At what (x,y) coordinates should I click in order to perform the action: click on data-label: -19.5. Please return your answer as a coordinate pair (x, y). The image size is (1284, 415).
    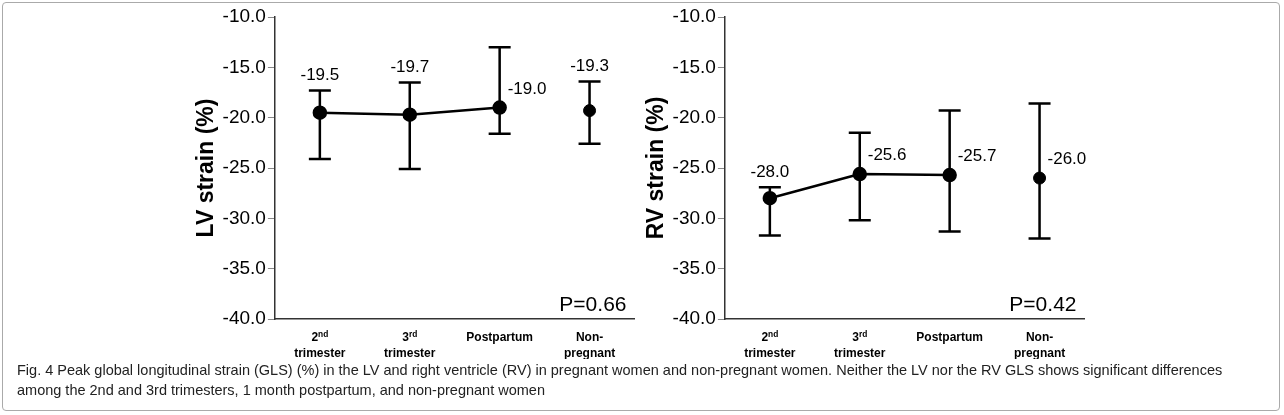
    Looking at the image, I should click on (320, 75).